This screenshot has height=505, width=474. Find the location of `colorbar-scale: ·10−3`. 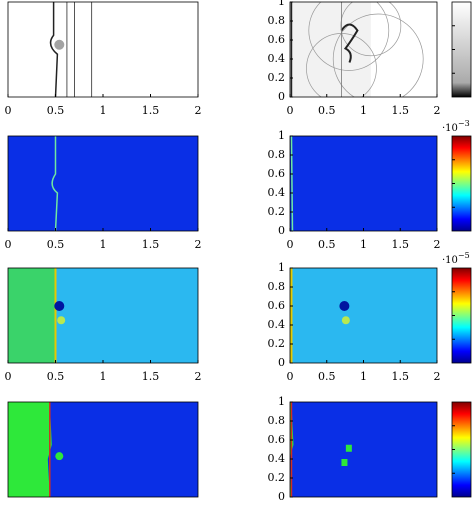

colorbar-scale: ·10−3 is located at coordinates (456, 126).